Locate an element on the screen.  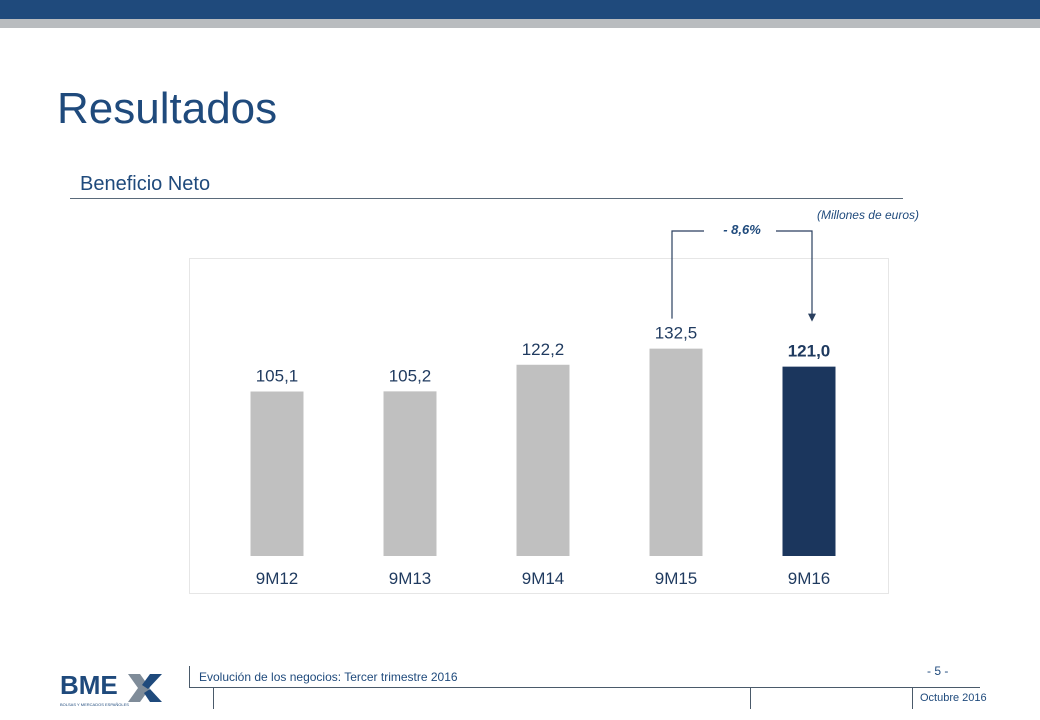
units-note: (Millones de euros) is located at coordinates (867, 215).